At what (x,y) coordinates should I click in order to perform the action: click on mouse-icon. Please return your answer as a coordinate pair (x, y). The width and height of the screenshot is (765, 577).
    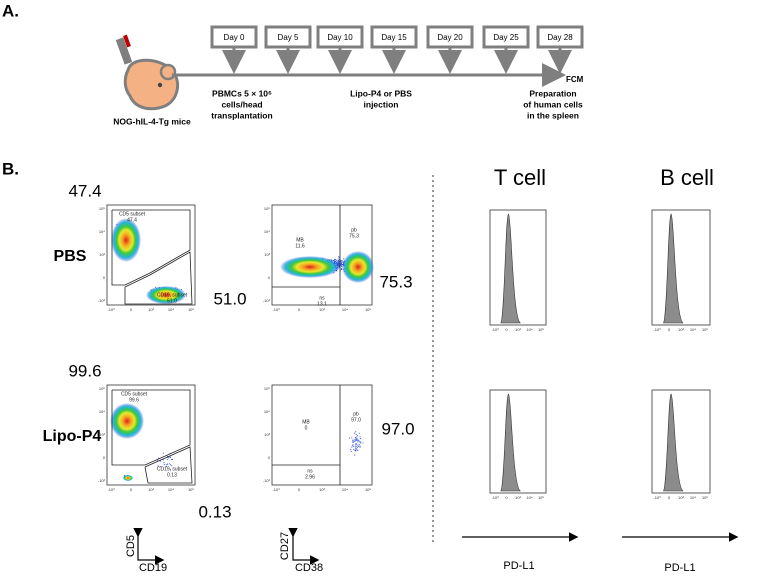
    Looking at the image, I should click on (147, 72).